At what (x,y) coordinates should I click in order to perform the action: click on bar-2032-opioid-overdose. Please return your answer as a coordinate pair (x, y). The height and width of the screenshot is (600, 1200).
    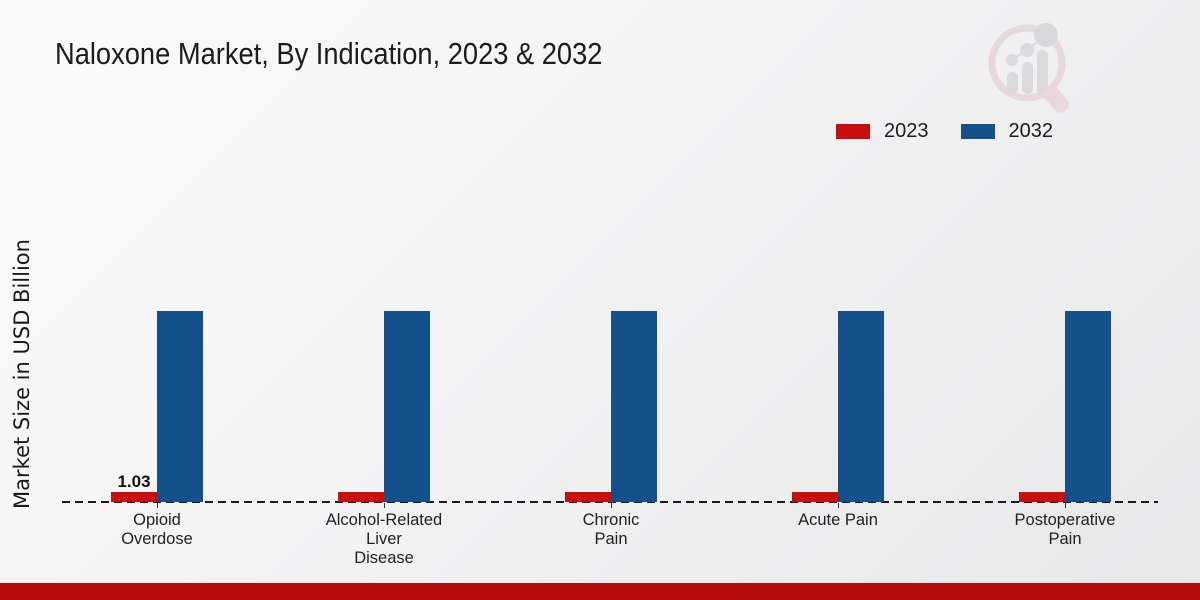
    Looking at the image, I should click on (180, 406).